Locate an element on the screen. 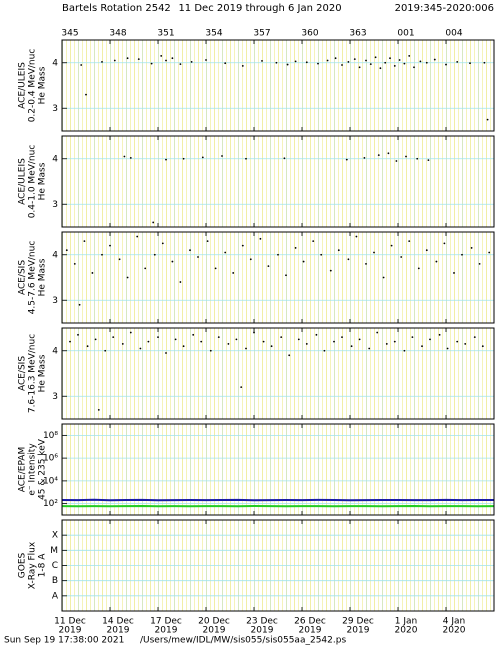  x-date-label: 20 Dec is located at coordinates (214, 622).